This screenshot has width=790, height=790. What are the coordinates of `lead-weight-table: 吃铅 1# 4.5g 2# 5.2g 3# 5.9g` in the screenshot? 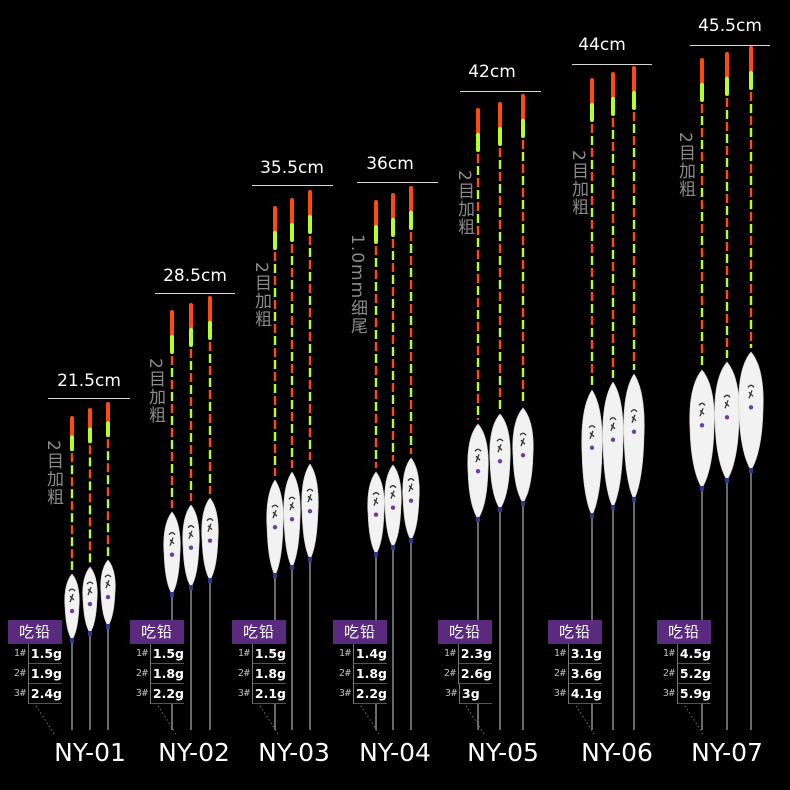 It's located at (684, 662).